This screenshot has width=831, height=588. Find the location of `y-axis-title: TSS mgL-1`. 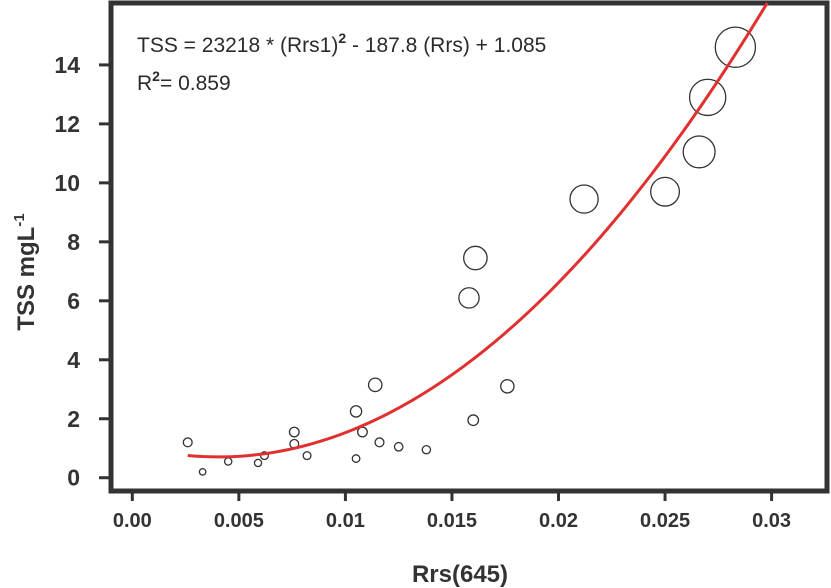

y-axis-title: TSS mgL-1 is located at coordinates (25, 271).